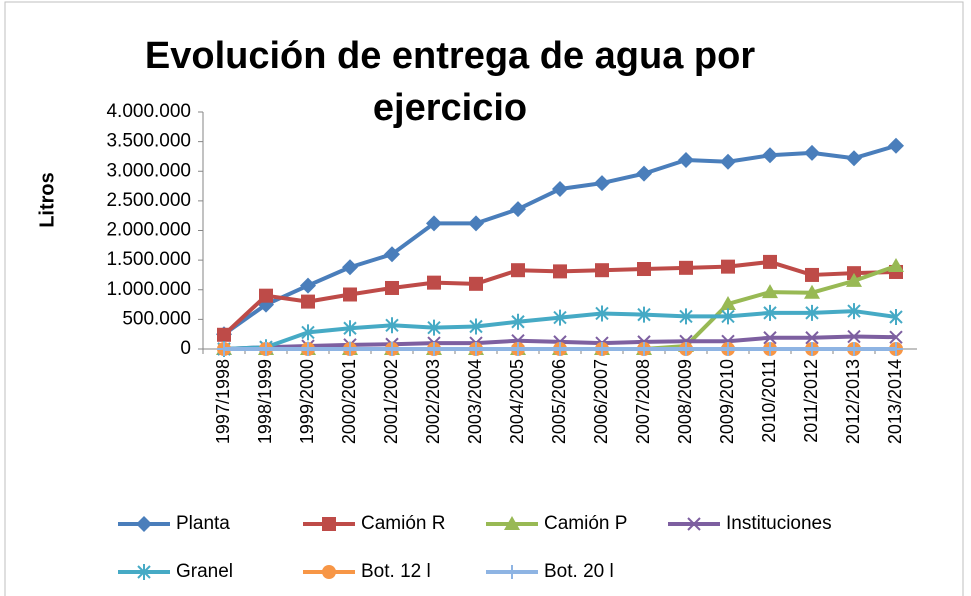 This screenshot has height=596, width=971. I want to click on y-tick-label: 3.500.000, so click(148, 141).